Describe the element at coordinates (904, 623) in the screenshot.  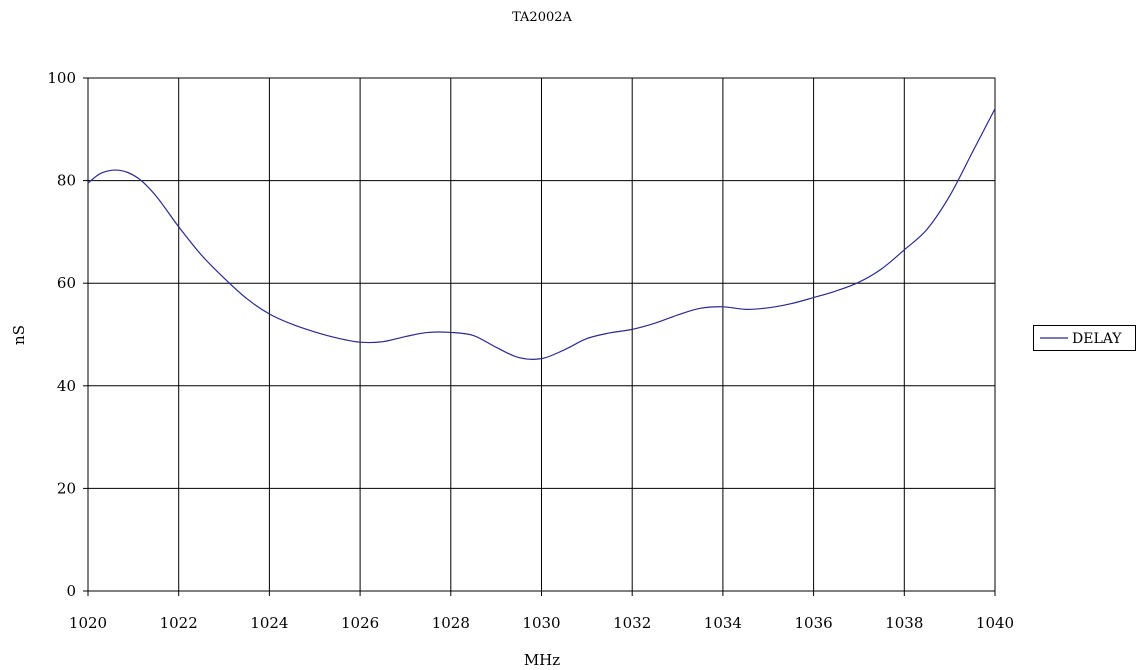
I see `x-tick-label: 1038` at that location.